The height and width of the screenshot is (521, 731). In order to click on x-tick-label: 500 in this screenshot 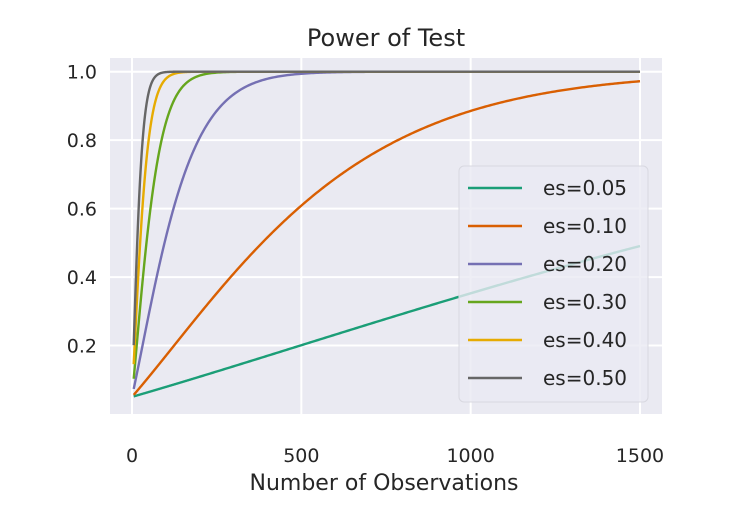, I will do `click(301, 456)`.